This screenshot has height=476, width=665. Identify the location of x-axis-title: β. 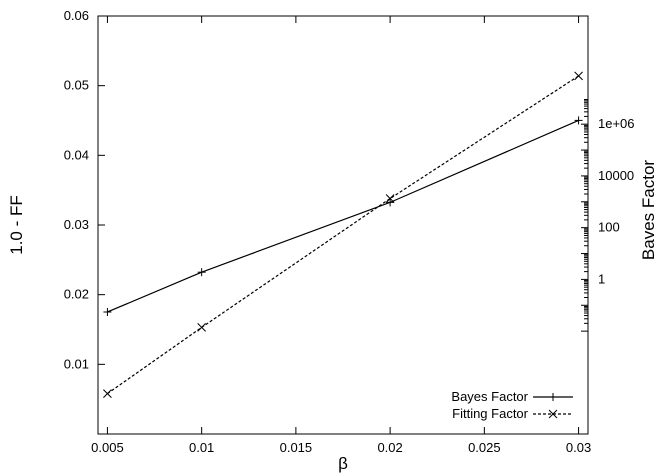
(343, 463).